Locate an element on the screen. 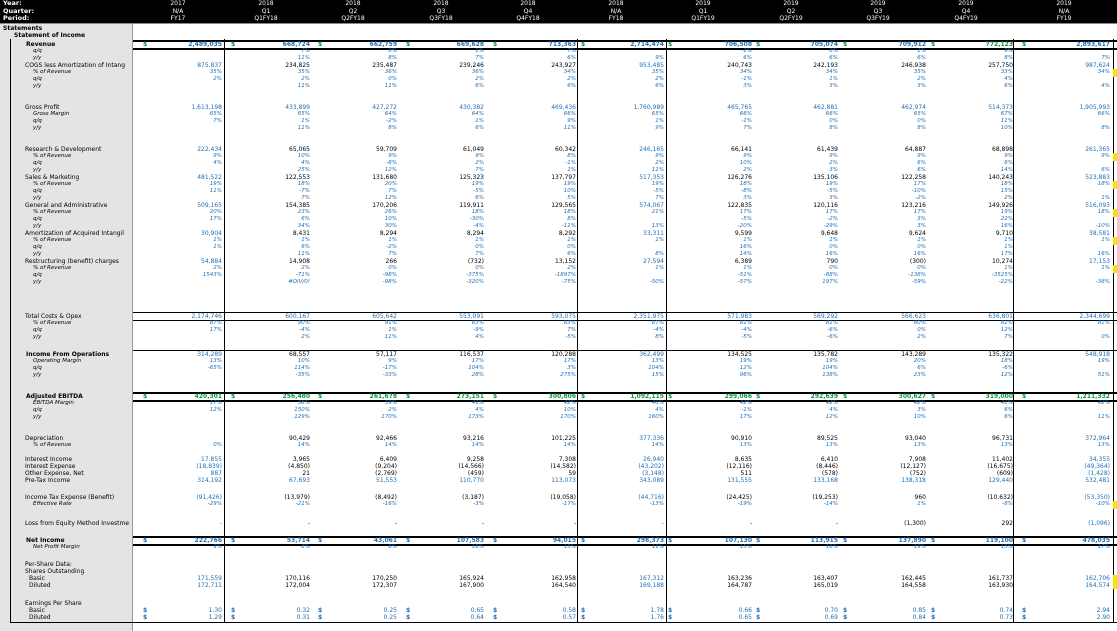 This screenshot has width=1117, height=631. value-cell: 172,711 is located at coordinates (209, 585).